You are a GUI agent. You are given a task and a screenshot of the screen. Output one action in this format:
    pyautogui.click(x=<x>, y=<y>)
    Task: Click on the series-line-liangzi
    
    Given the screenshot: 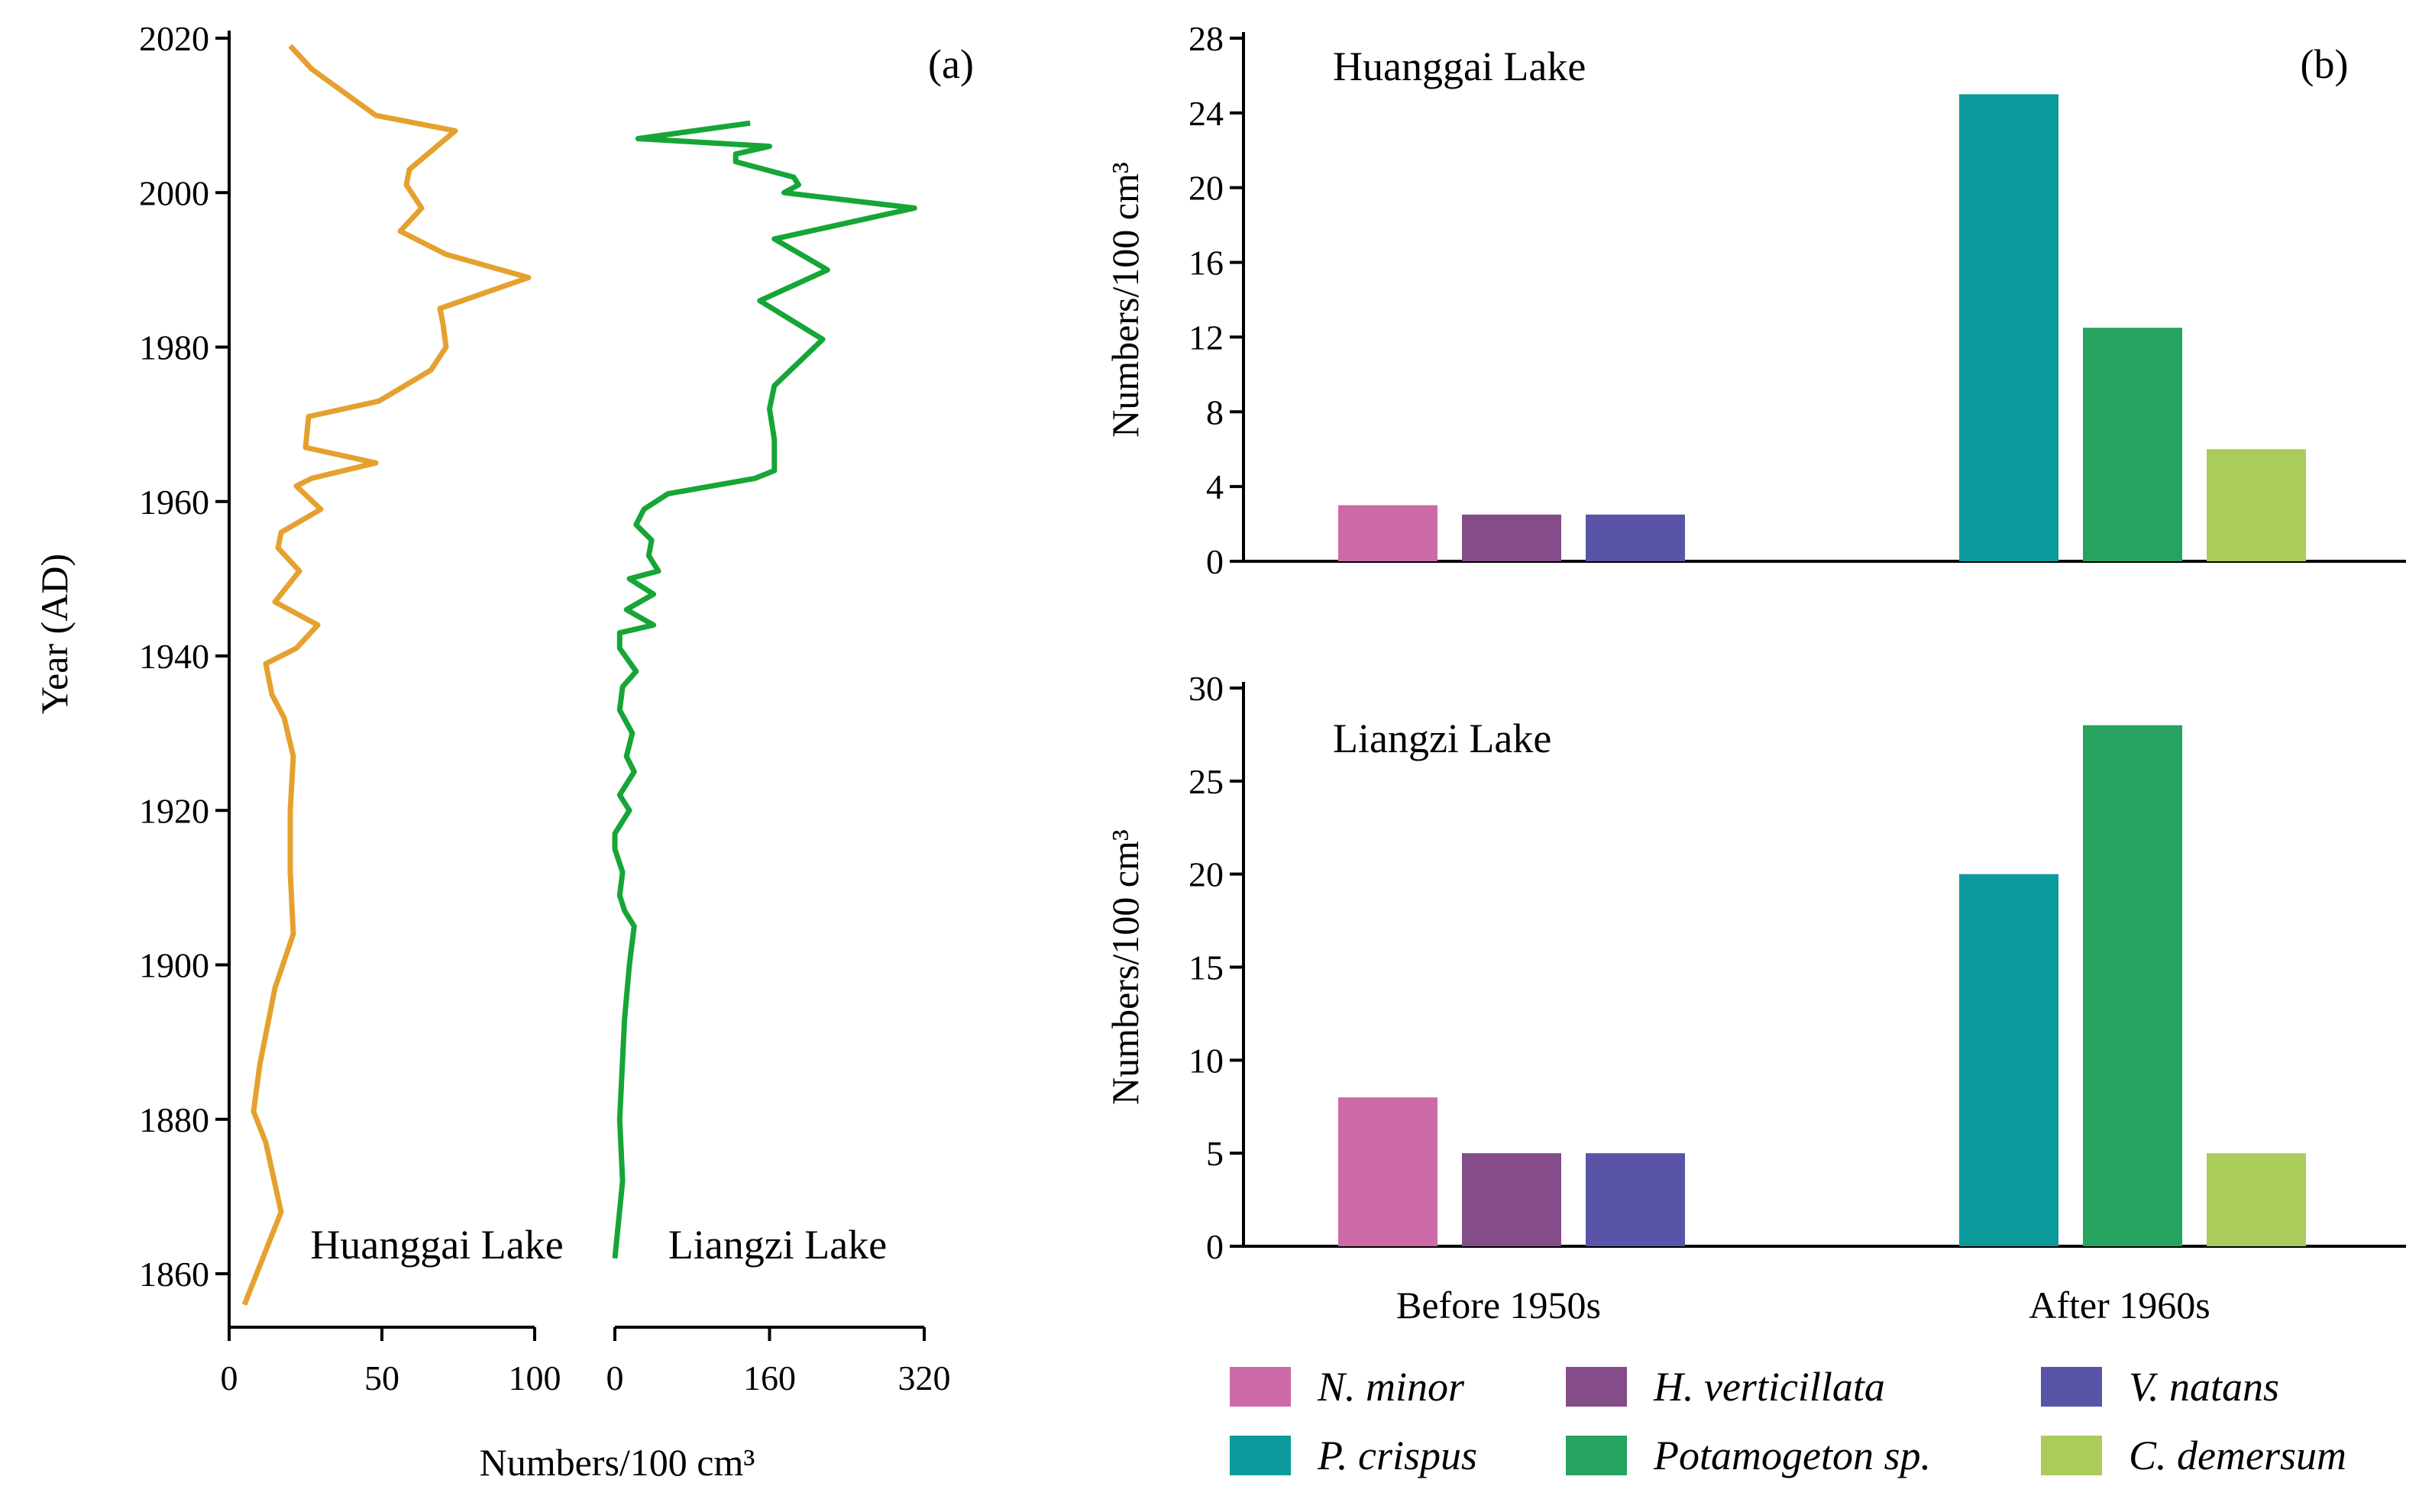 What is the action you would take?
    pyautogui.click(x=764, y=689)
    